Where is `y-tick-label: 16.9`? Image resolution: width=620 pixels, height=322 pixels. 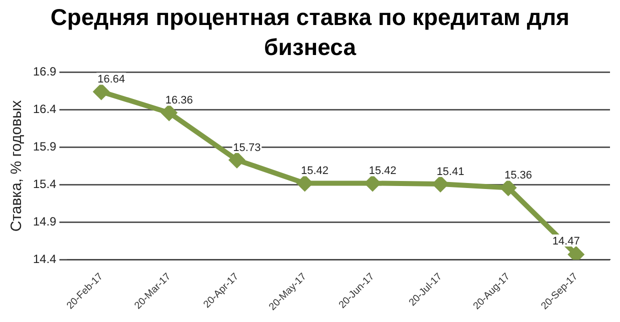 y-tick-label: 16.9 is located at coordinates (44, 71).